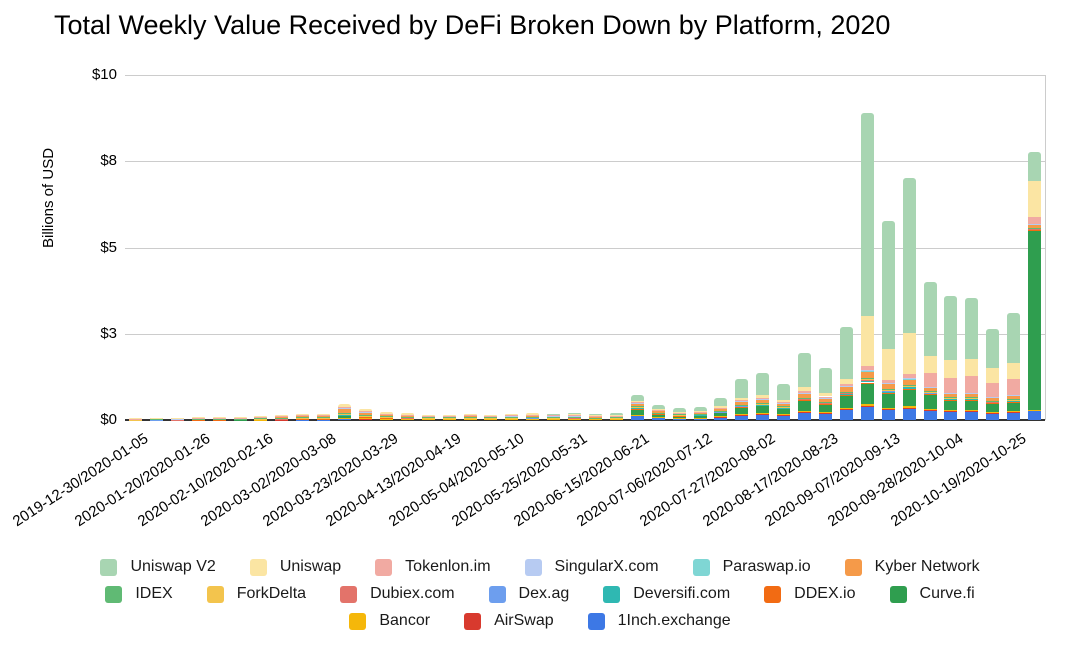 The image size is (1080, 646). I want to click on legend-label: ForkDelta, so click(271, 593).